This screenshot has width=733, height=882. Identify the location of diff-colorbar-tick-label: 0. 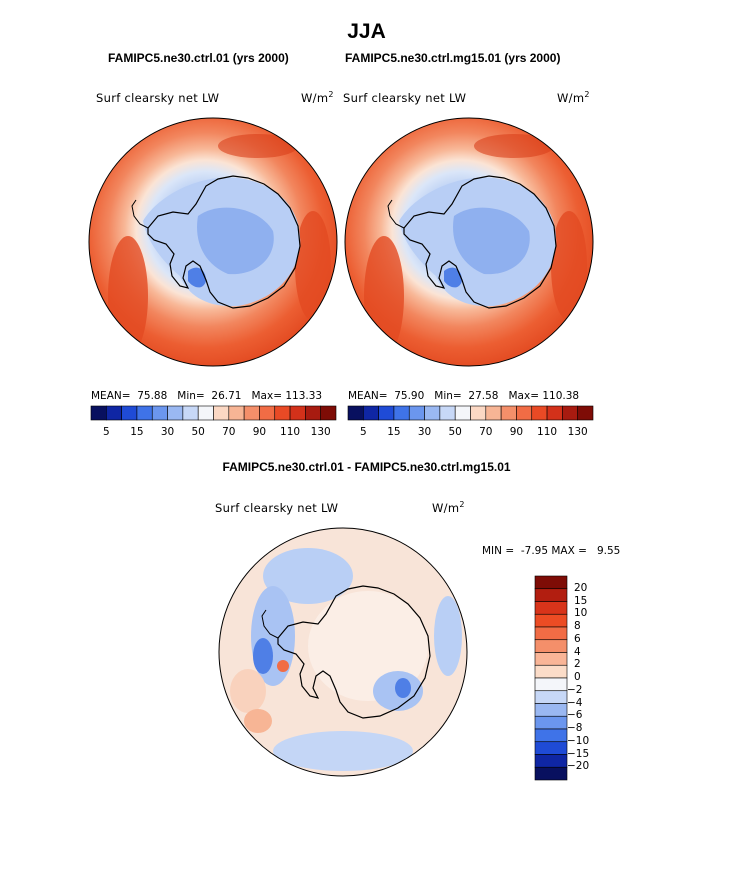
(577, 677).